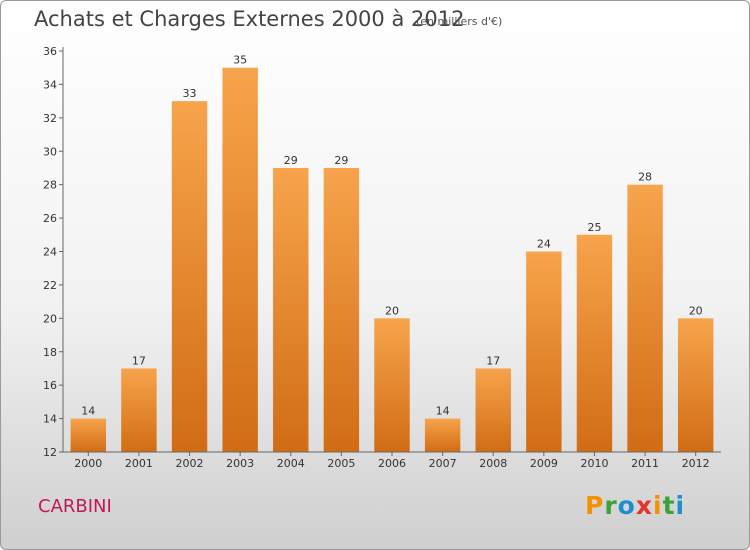 Image resolution: width=750 pixels, height=550 pixels. What do you see at coordinates (493, 410) in the screenshot?
I see `bar-2008` at bounding box center [493, 410].